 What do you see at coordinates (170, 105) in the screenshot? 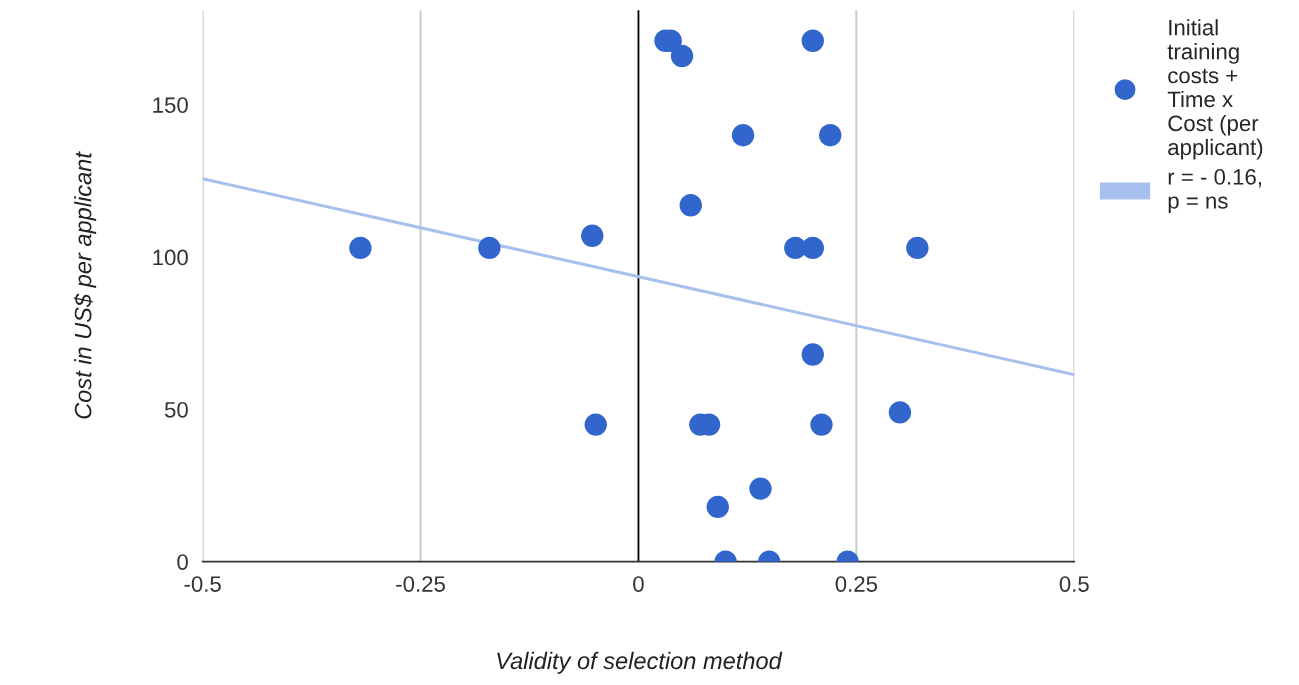
I see `y-tick-label: 150` at bounding box center [170, 105].